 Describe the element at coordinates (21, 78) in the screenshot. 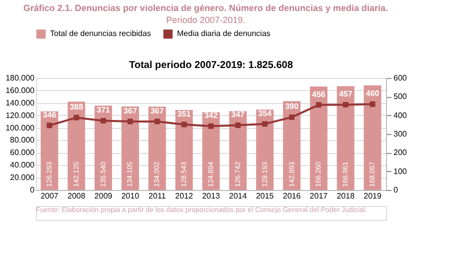

I see `y-tick-label: 180.000` at that location.